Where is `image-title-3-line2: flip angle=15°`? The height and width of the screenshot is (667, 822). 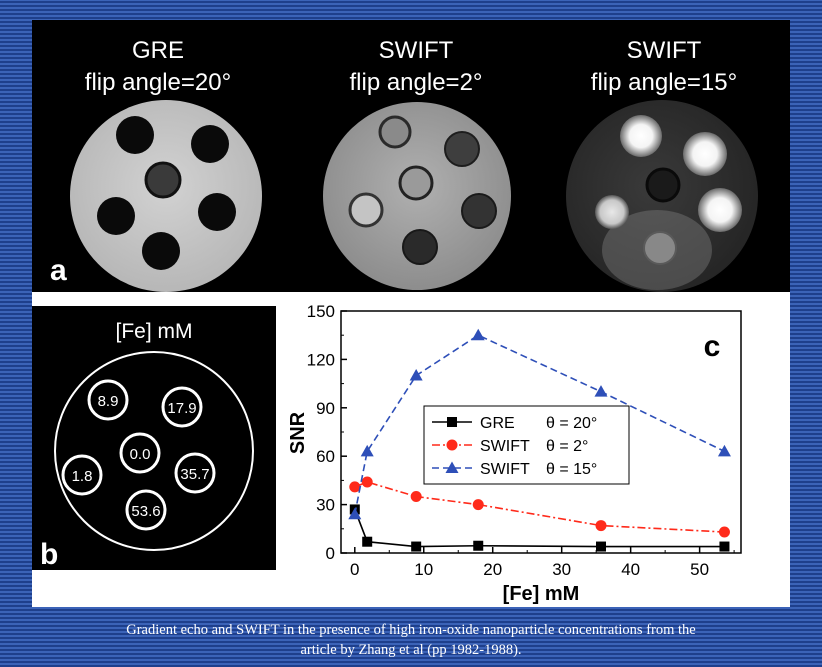
image-title-3-line2: flip angle=15° is located at coordinates (664, 82).